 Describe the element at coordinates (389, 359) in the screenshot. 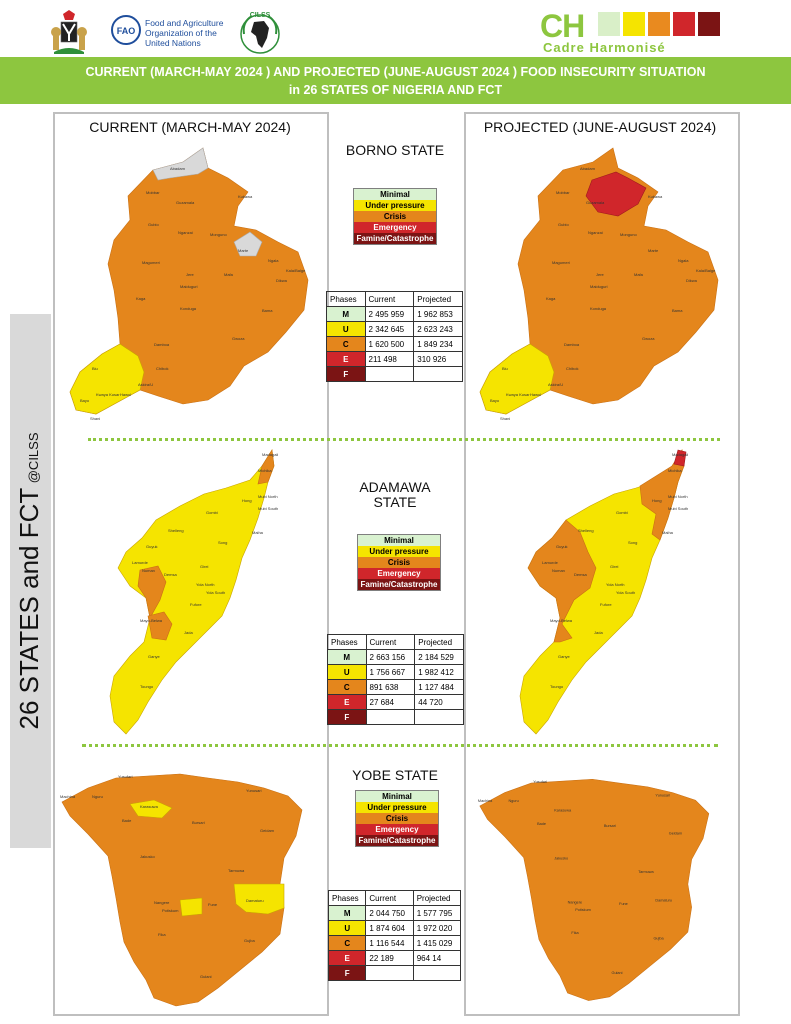

I see `current-value-cell: 211 498` at that location.